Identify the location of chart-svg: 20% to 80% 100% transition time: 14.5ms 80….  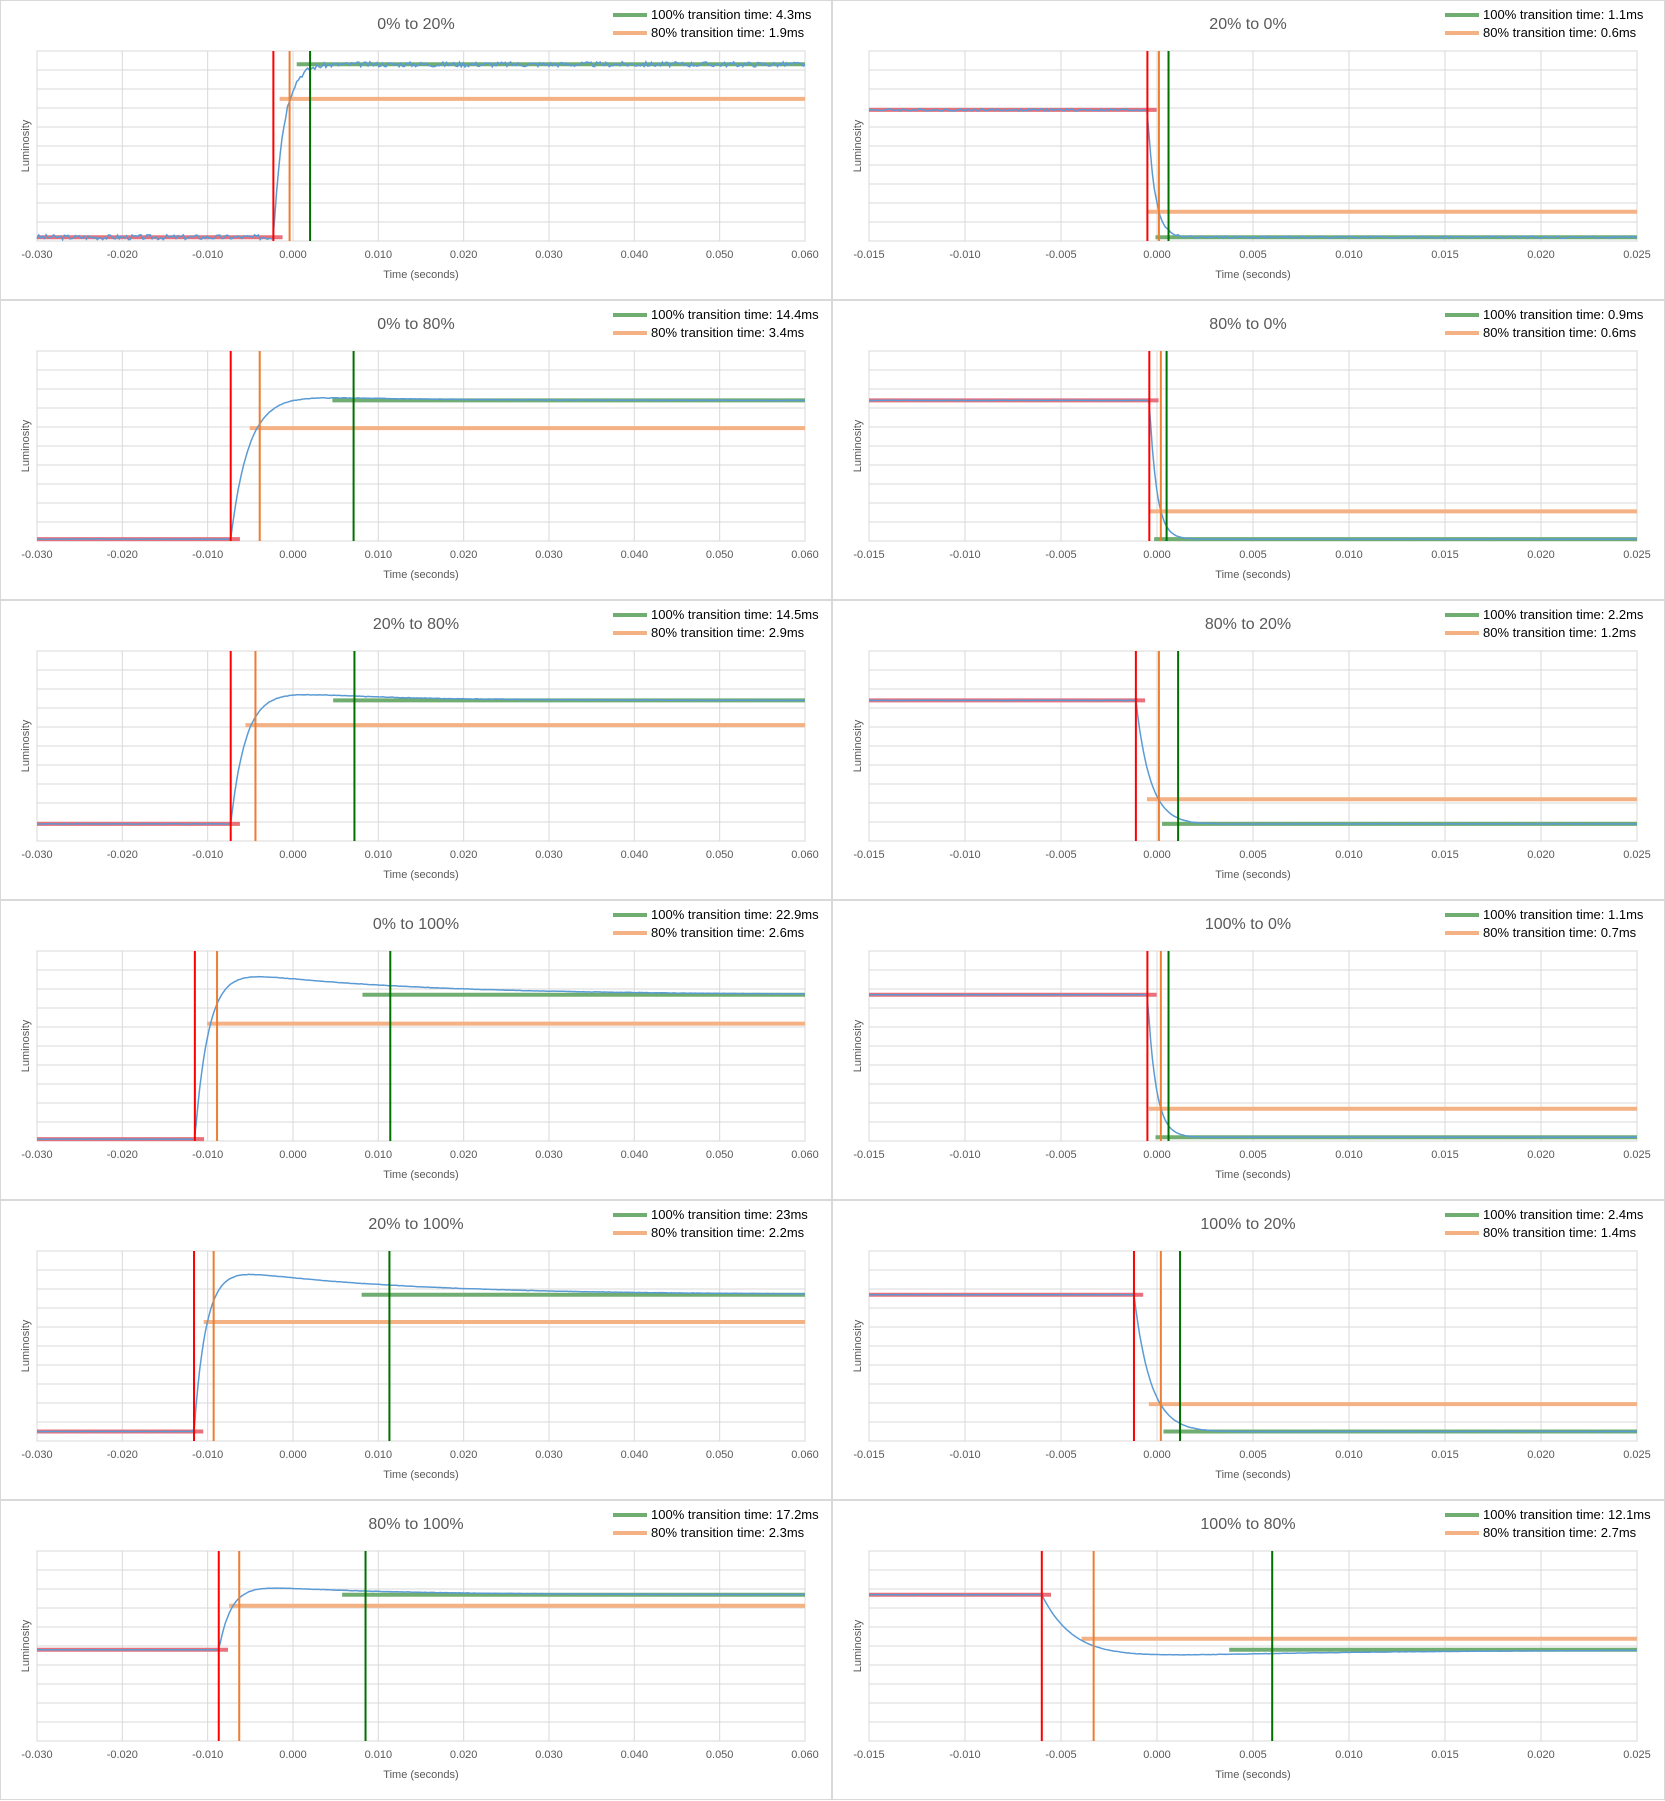
(419, 744).